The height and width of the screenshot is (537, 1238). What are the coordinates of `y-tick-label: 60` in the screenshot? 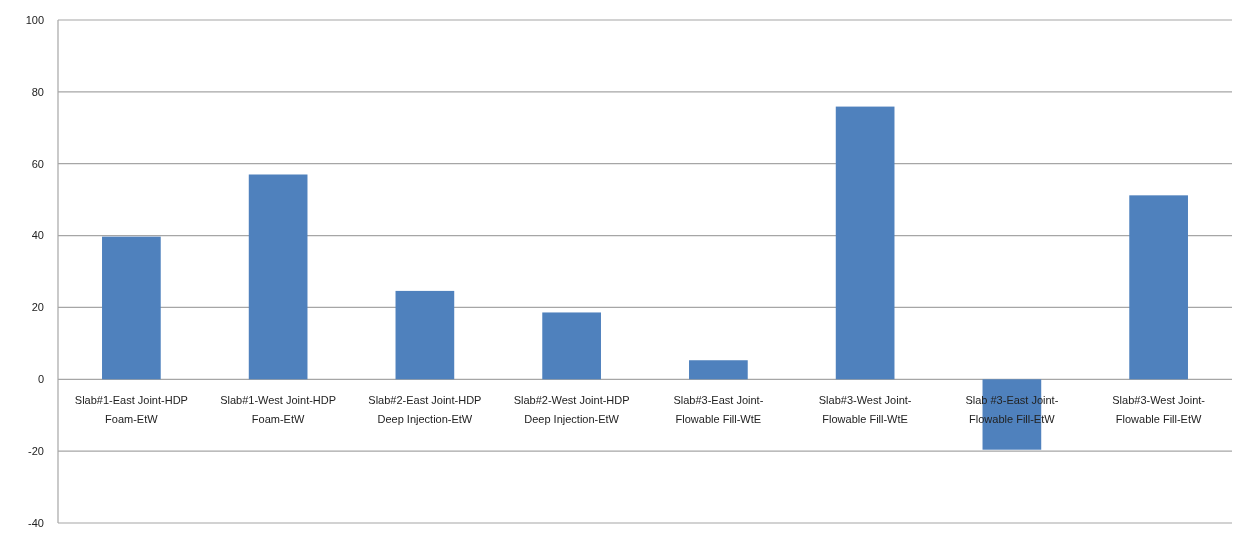 It's located at (37, 163).